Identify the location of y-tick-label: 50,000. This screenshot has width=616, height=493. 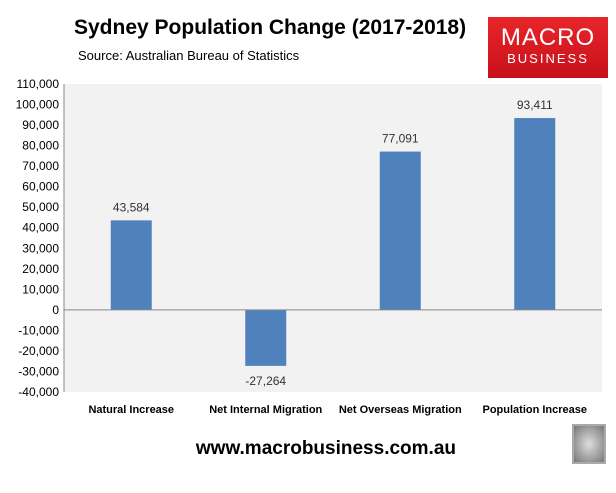
(40, 207).